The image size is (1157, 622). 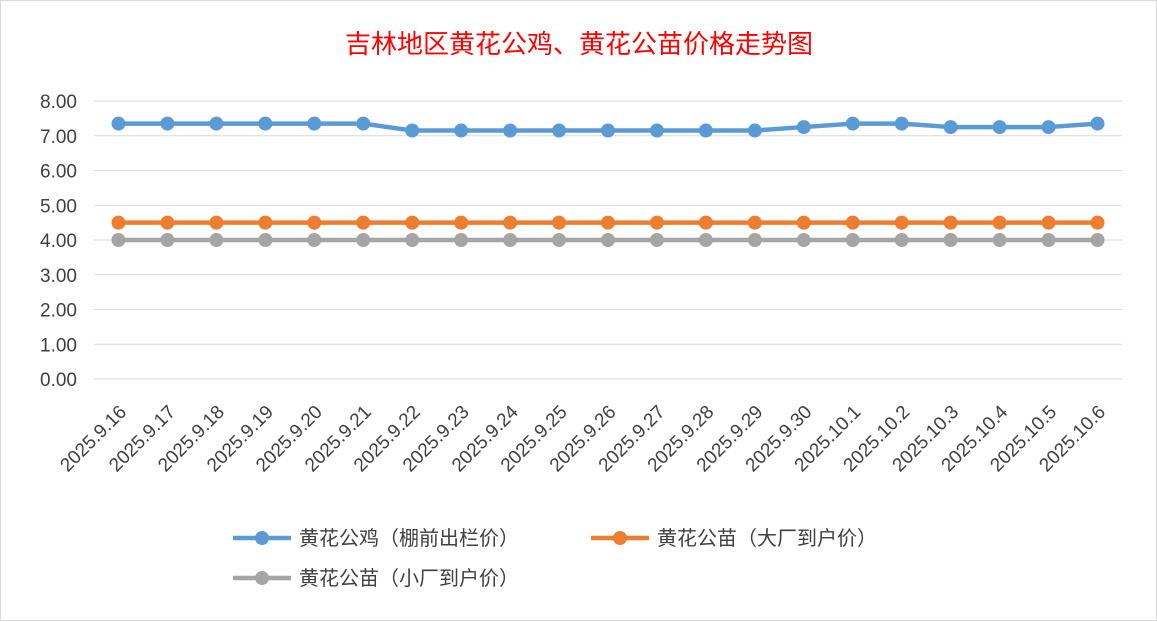 I want to click on y-tick-label: 6.00, so click(x=58, y=172).